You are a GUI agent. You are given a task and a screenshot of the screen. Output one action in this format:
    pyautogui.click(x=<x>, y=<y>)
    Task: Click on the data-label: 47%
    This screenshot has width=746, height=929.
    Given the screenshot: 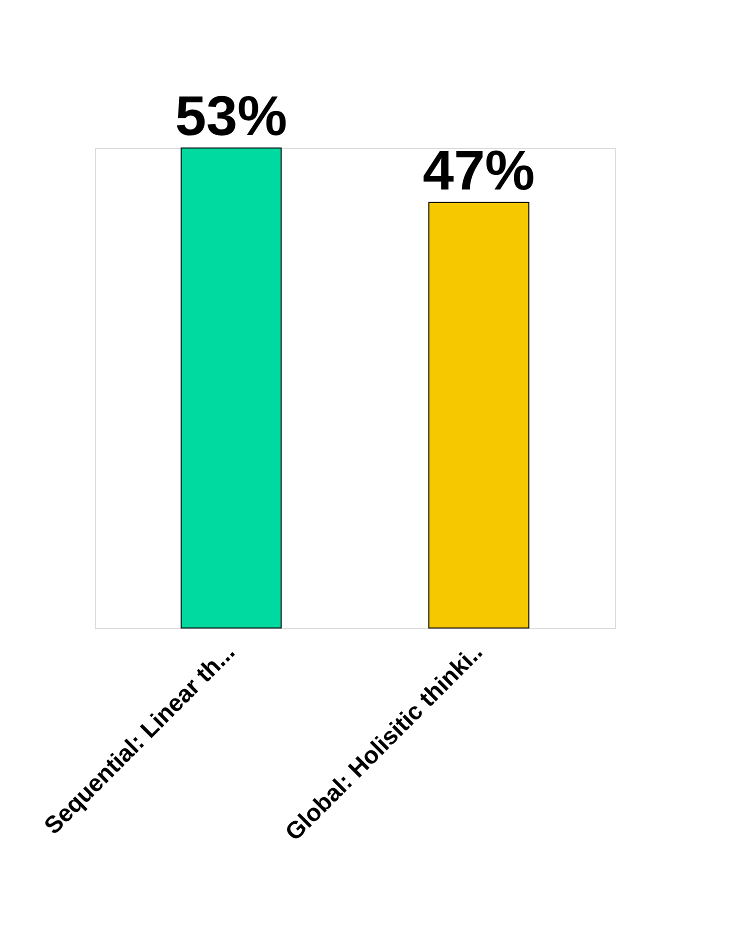 What is the action you would take?
    pyautogui.click(x=478, y=170)
    